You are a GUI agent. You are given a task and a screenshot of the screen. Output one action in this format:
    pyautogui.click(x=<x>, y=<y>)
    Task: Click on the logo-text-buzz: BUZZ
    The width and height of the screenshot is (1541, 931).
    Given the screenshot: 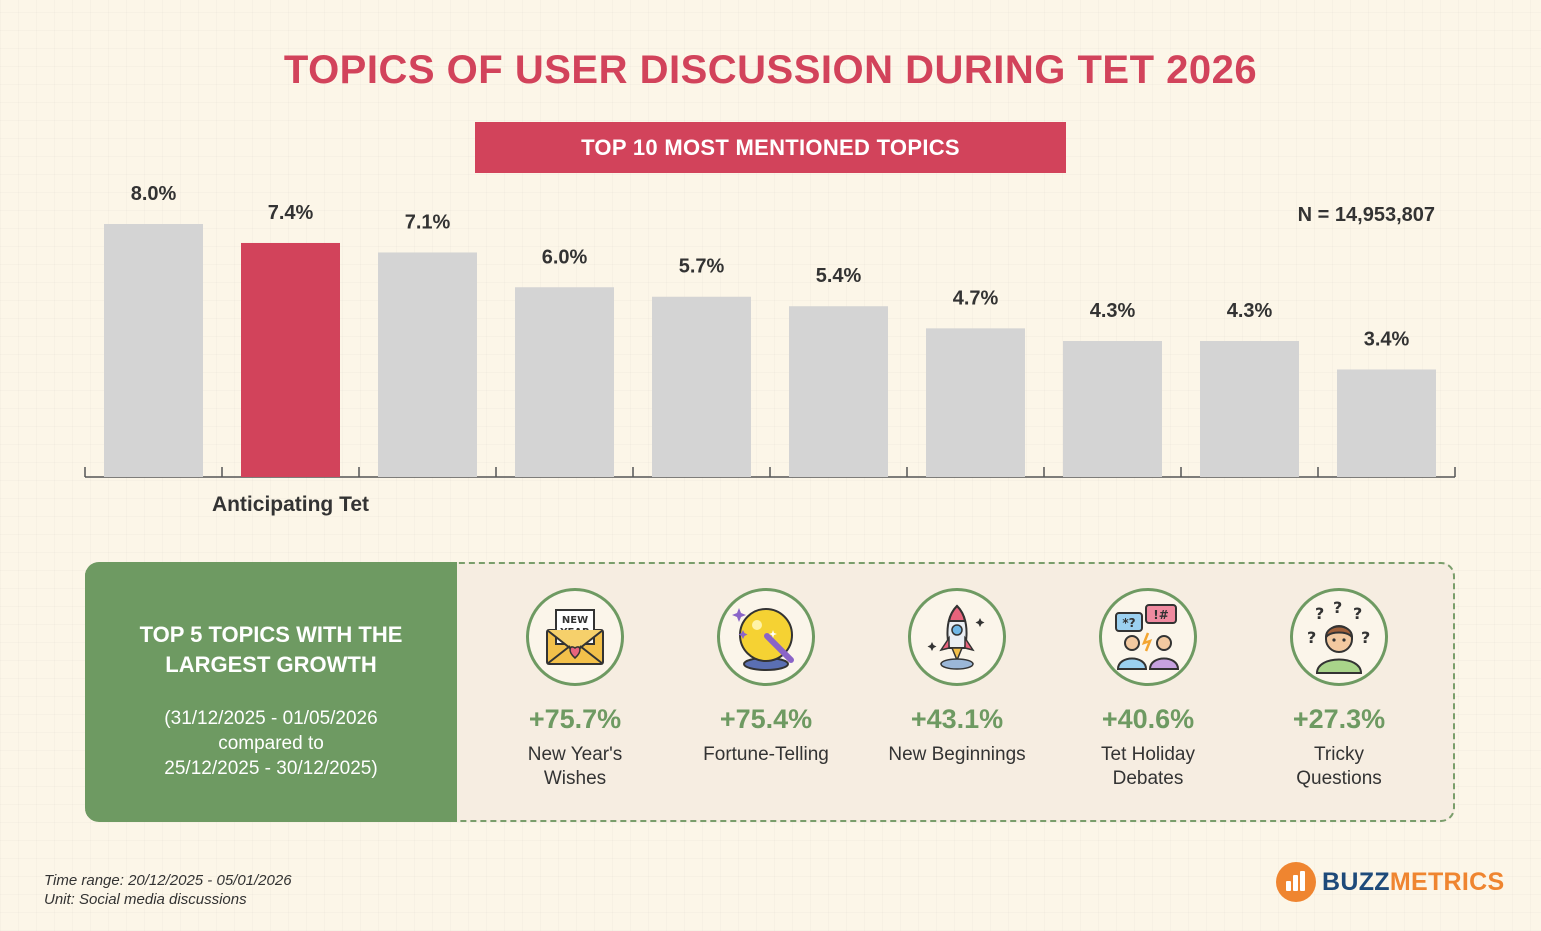 What is the action you would take?
    pyautogui.click(x=1356, y=881)
    